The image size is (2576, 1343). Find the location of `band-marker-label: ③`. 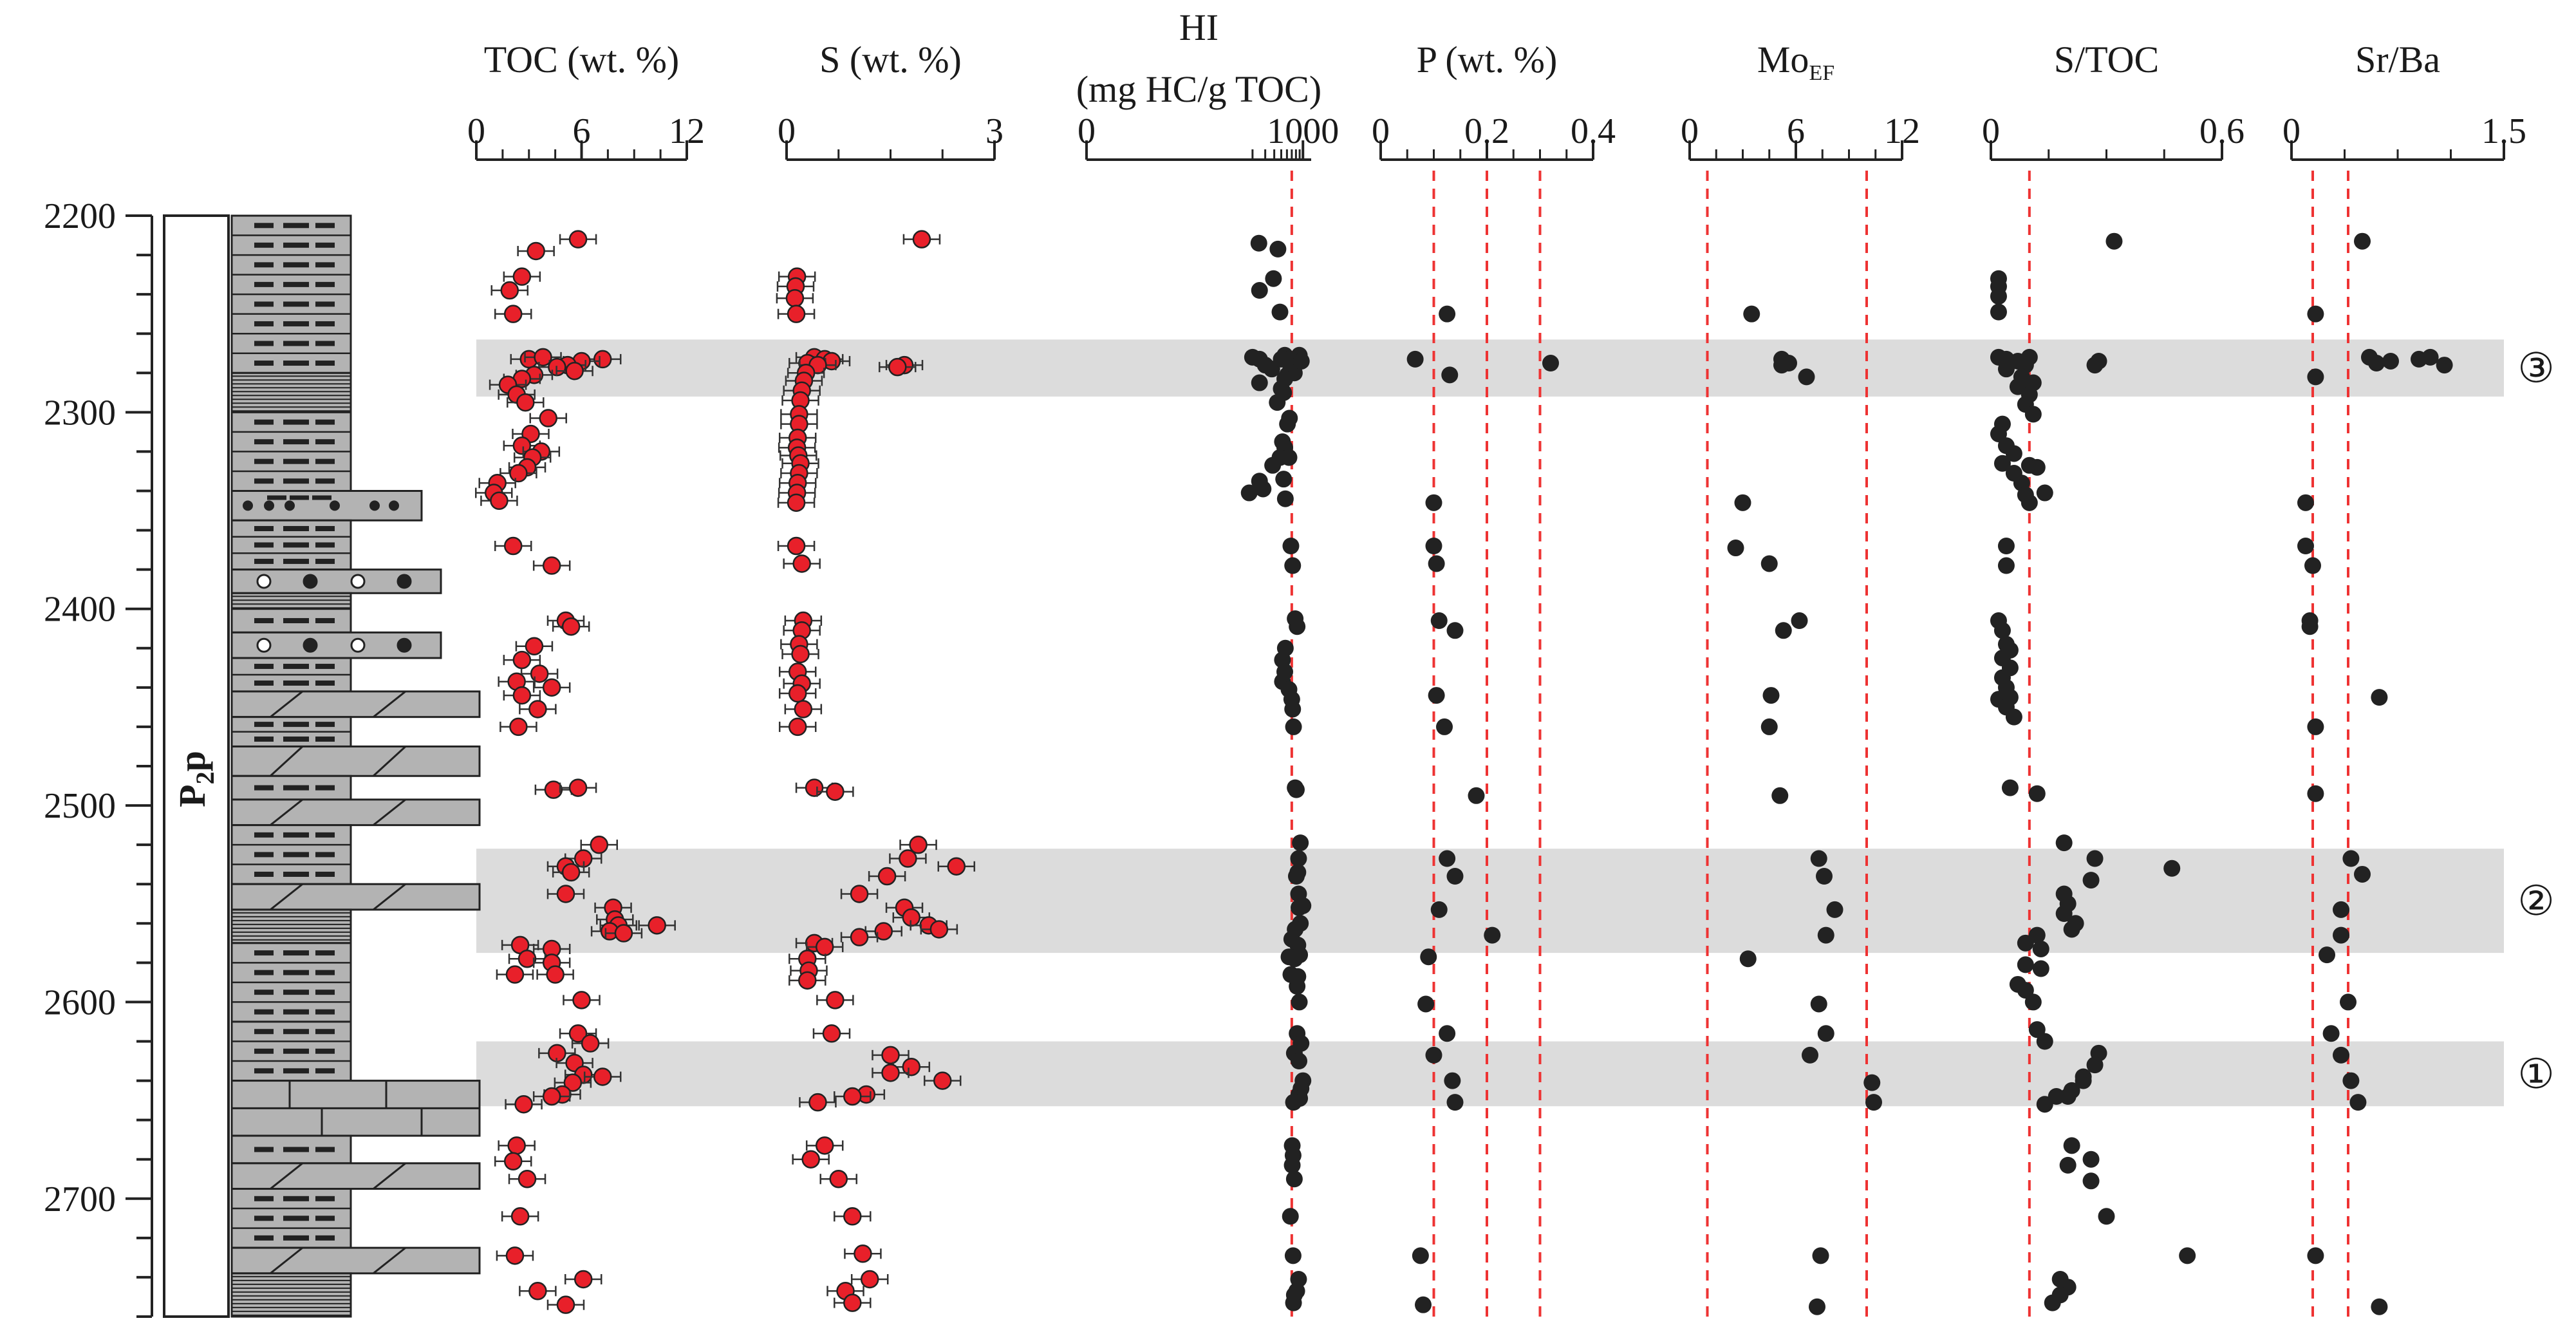

band-marker-label: ③ is located at coordinates (2535, 368).